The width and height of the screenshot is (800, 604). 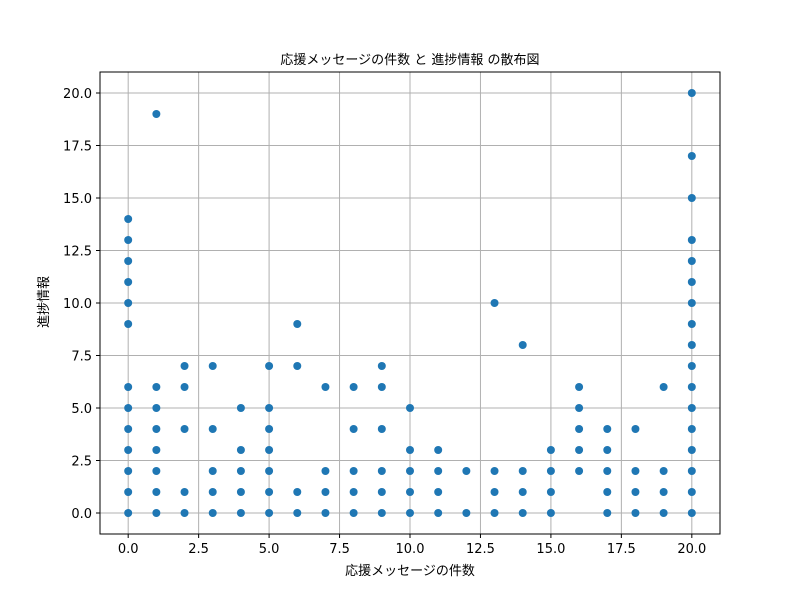 I want to click on x-tick-label: 10.0, so click(x=410, y=549).